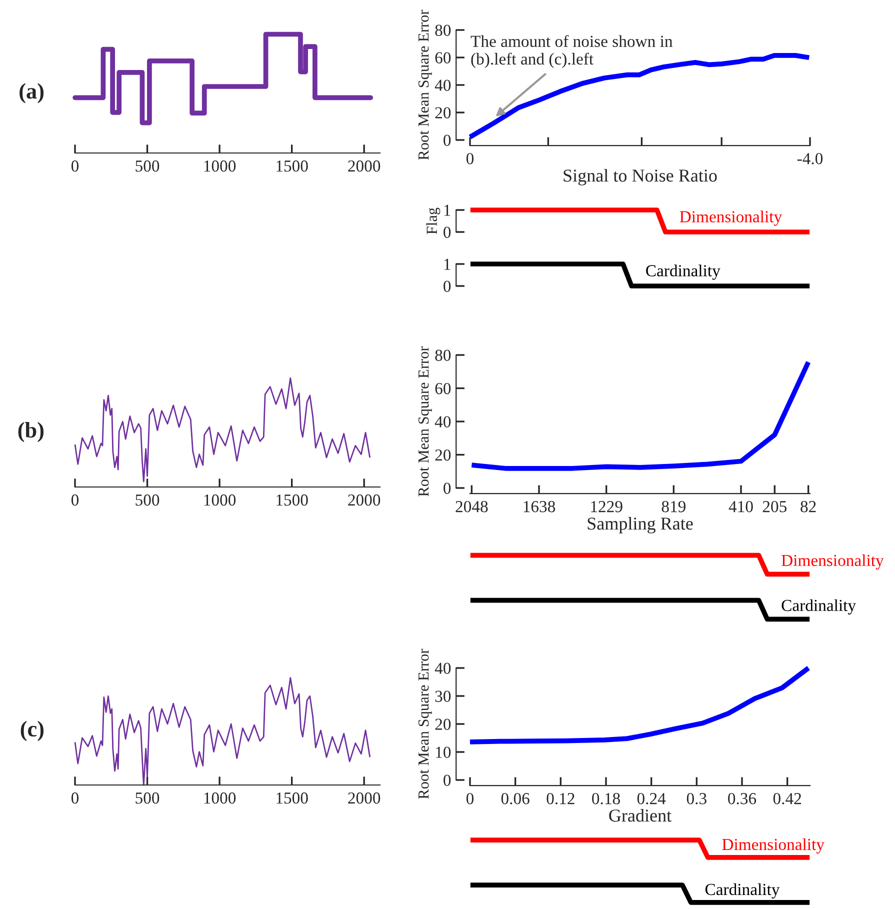  What do you see at coordinates (696, 798) in the screenshot?
I see `x-tick-label: 0.3` at bounding box center [696, 798].